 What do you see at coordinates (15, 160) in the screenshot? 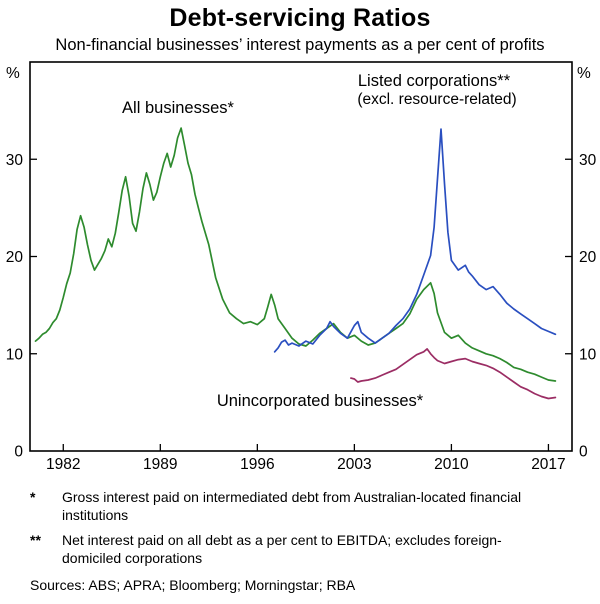
I see `y-tick-label-left: 30` at bounding box center [15, 160].